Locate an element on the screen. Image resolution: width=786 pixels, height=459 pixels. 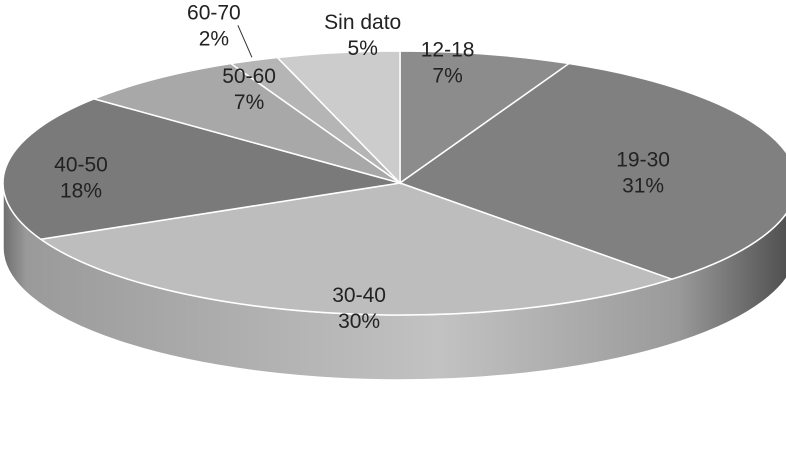
slice-value-19-30: 31% is located at coordinates (643, 186).